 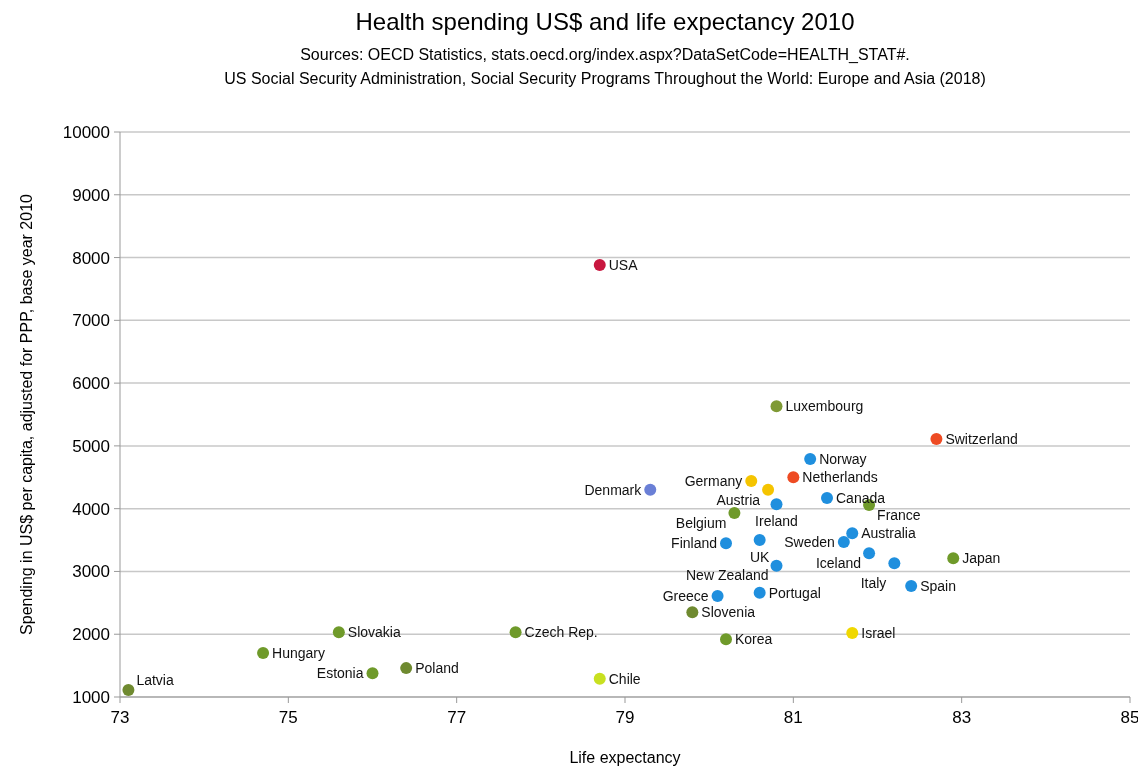 What do you see at coordinates (91, 509) in the screenshot?
I see `y-tick-label: 4000` at bounding box center [91, 509].